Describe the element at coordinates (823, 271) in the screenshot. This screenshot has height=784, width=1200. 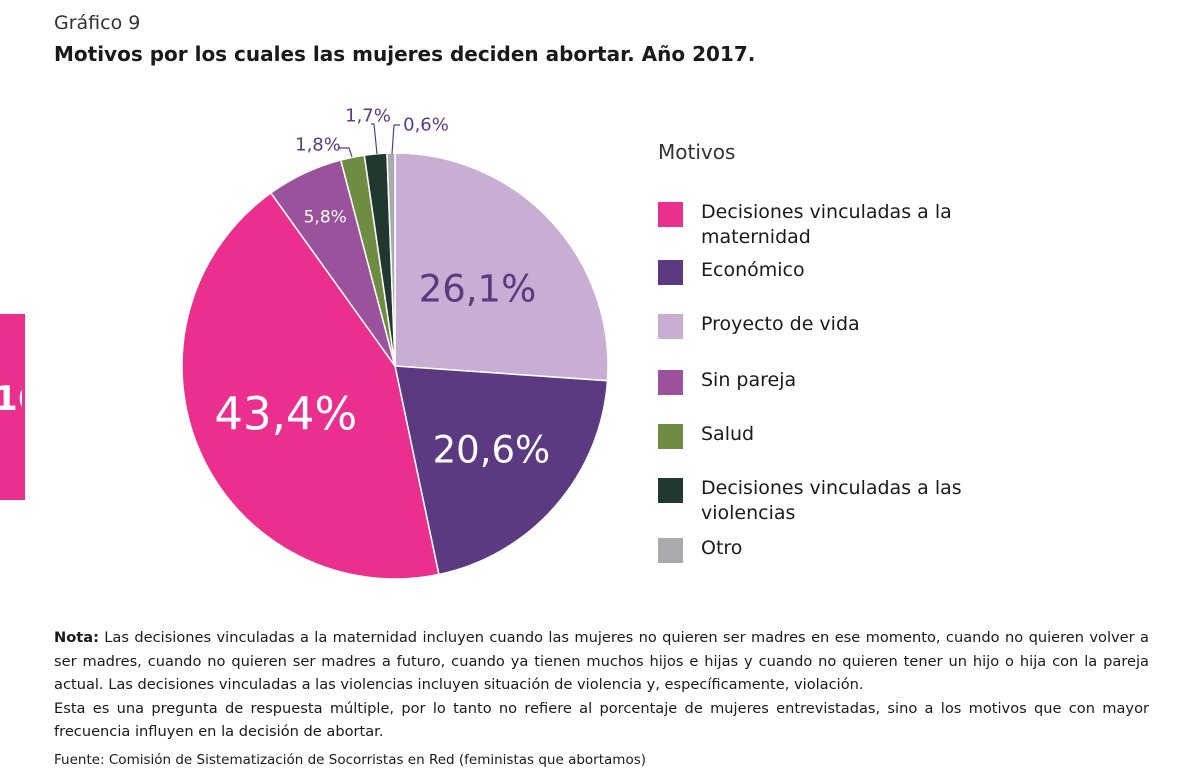
I see `legend-item-economico: Económico` at that location.